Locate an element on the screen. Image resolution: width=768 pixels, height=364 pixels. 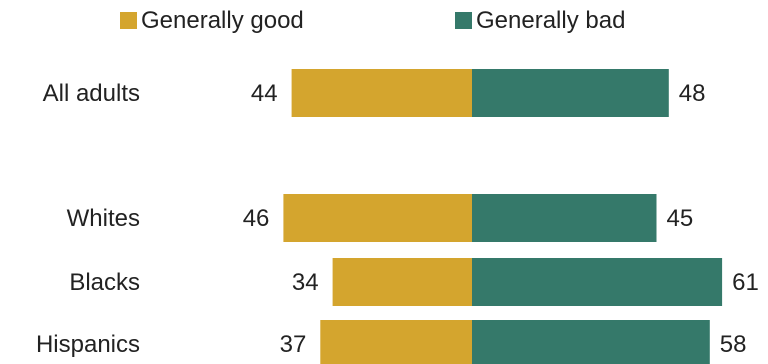
legend-swatch-good is located at coordinates (128, 20).